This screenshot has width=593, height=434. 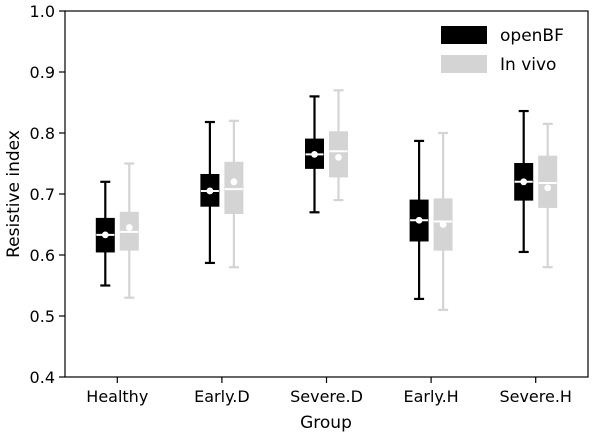 What do you see at coordinates (42, 72) in the screenshot?
I see `y-tick-label-5: 0.9` at bounding box center [42, 72].